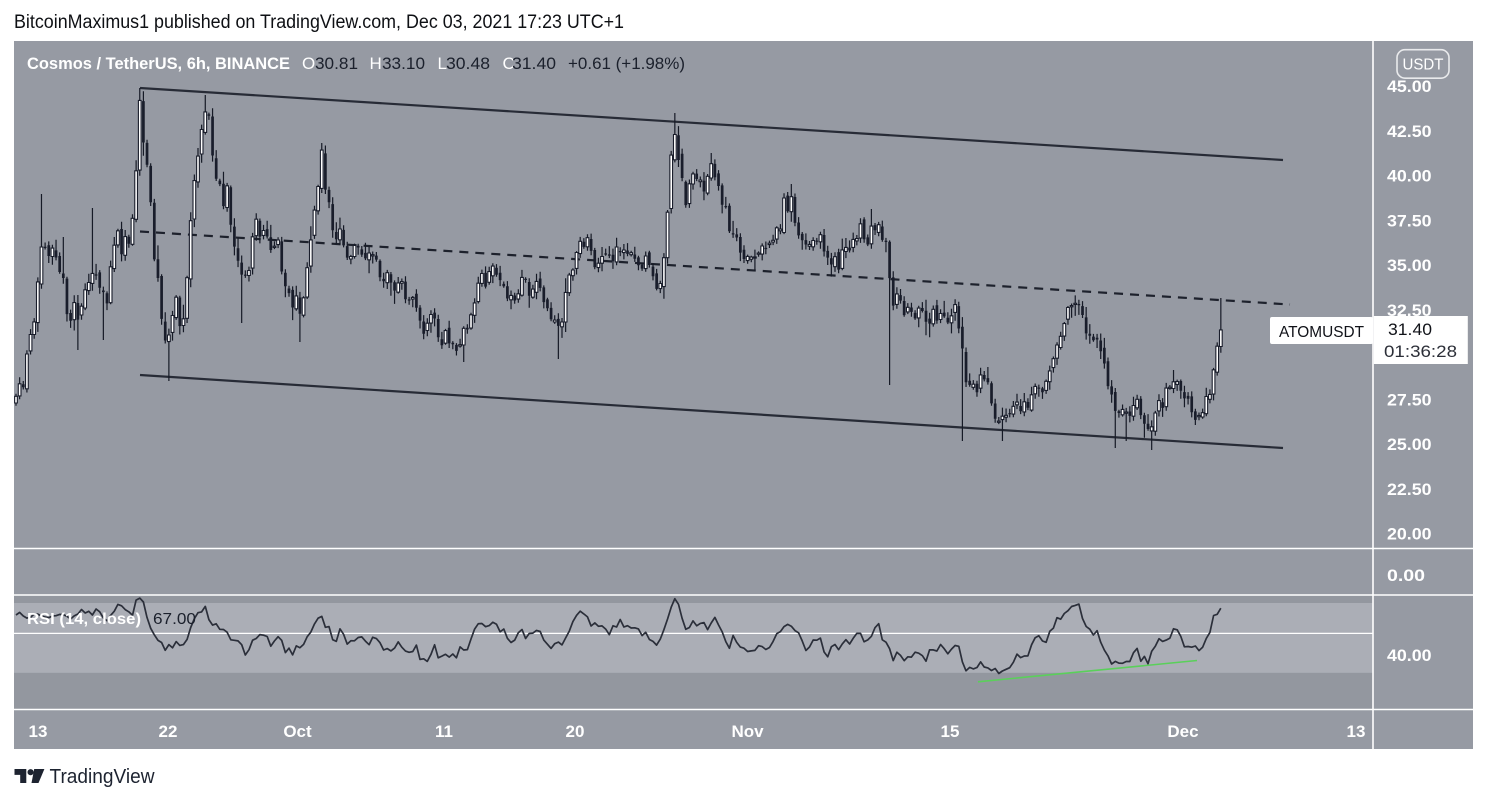 The image size is (1489, 804). What do you see at coordinates (297, 731) in the screenshot?
I see `svg-text: Oct` at bounding box center [297, 731].